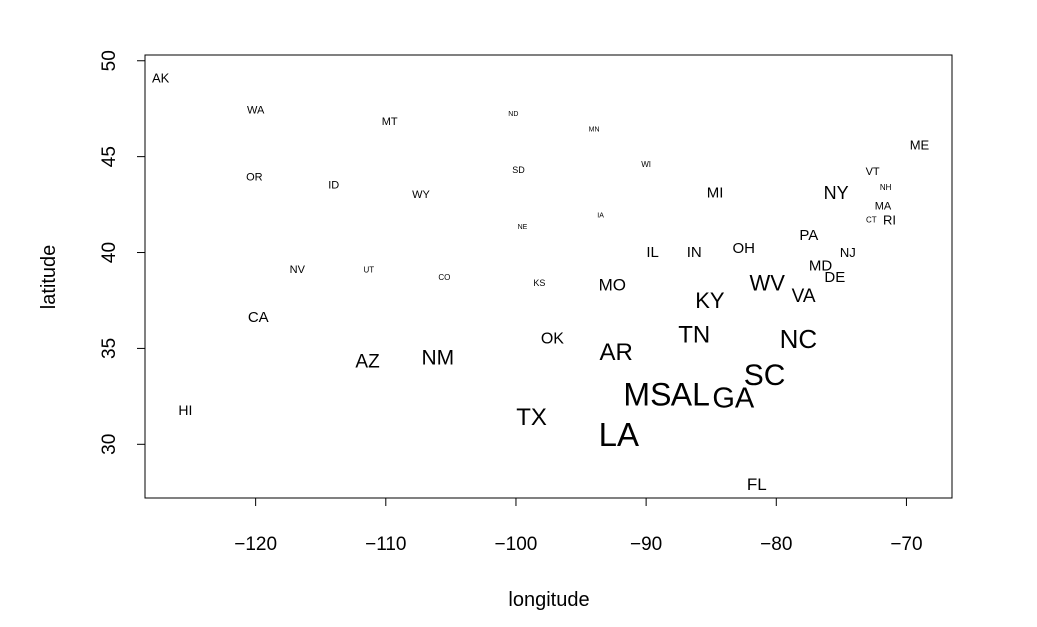 This screenshot has width=1037, height=627. I want to click on state-label-co: CO, so click(444, 277).